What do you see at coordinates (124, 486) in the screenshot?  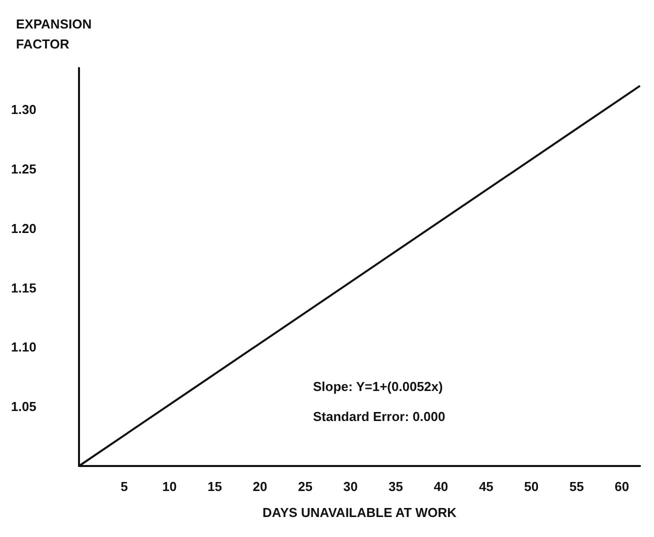 I see `x-tick-label: 5` at bounding box center [124, 486].